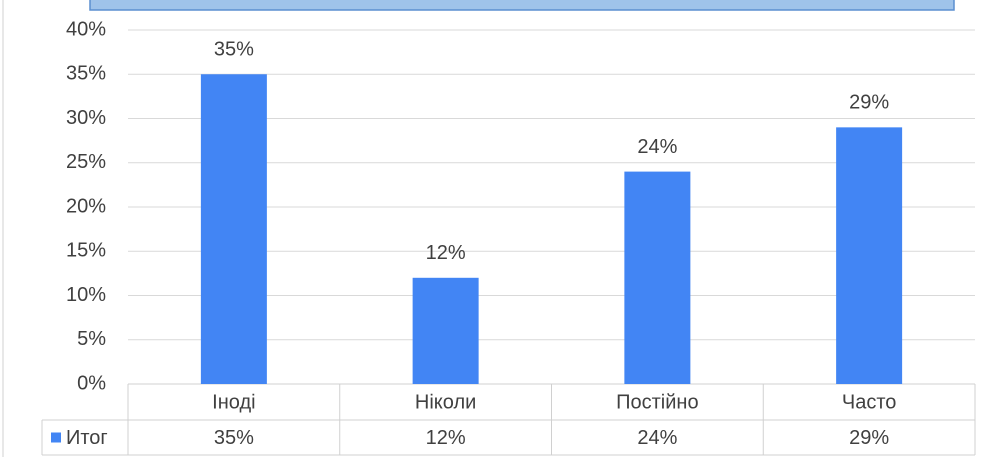  I want to click on y-tick-label: 0%, so click(91, 383).